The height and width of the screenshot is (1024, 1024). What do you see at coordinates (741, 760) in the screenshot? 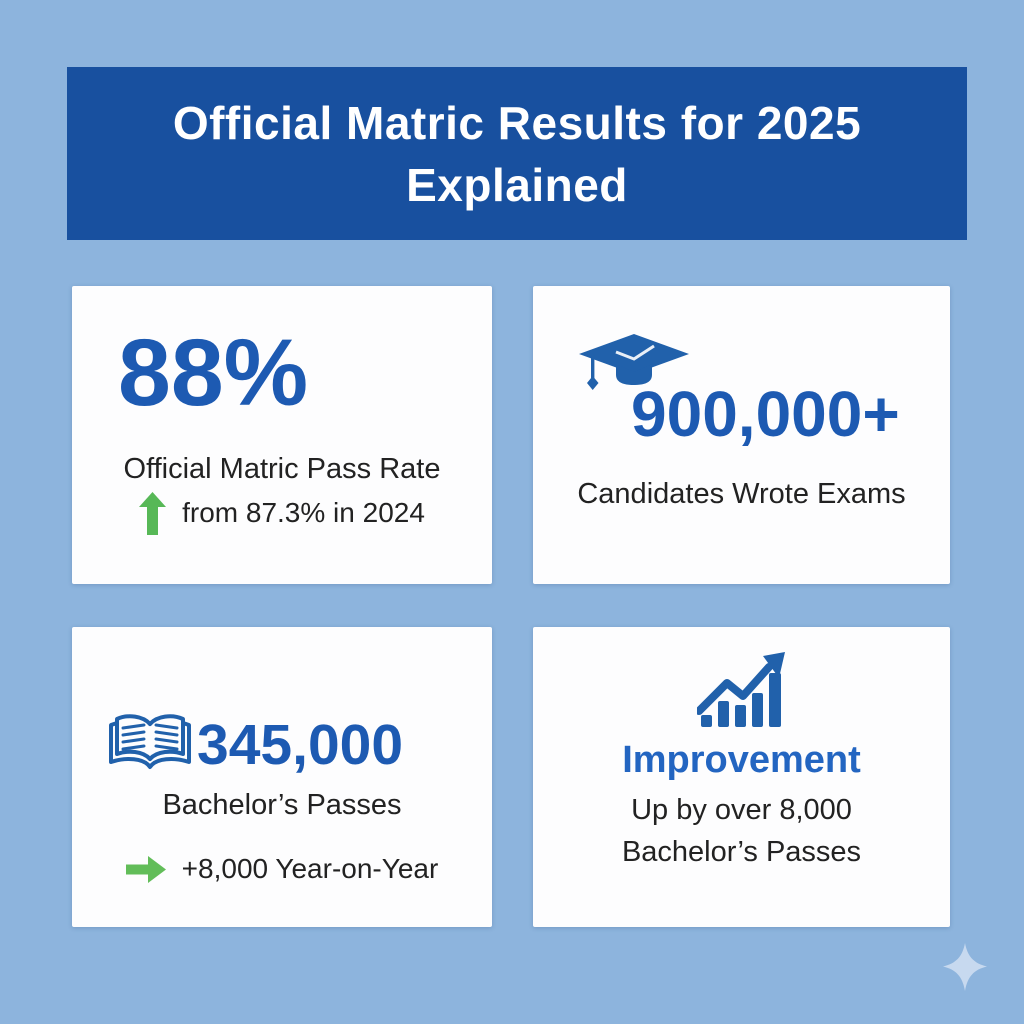
I see `improvement-title: Improvement` at bounding box center [741, 760].